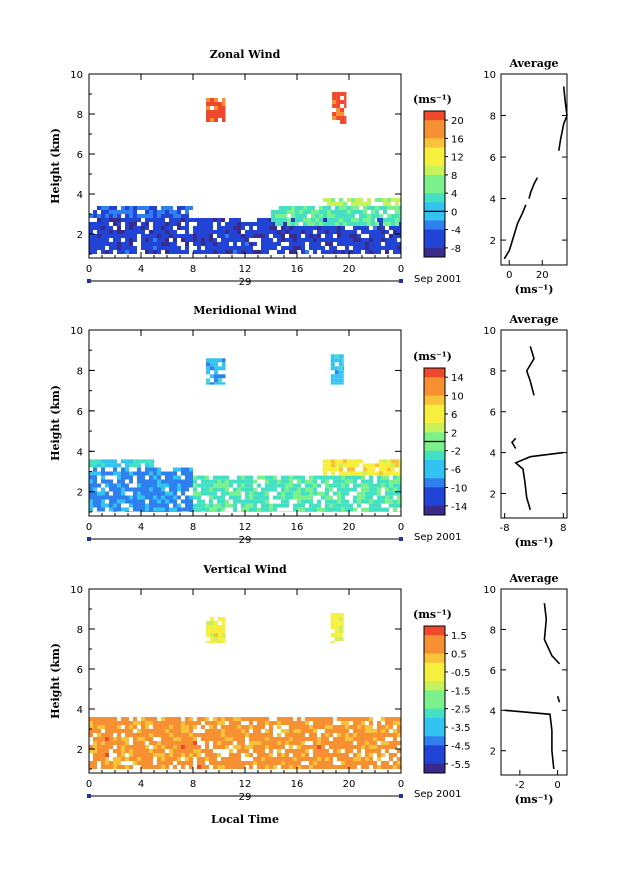 The height and width of the screenshot is (873, 617). What do you see at coordinates (493, 454) in the screenshot?
I see `average-y-tick-label: 4` at bounding box center [493, 454].